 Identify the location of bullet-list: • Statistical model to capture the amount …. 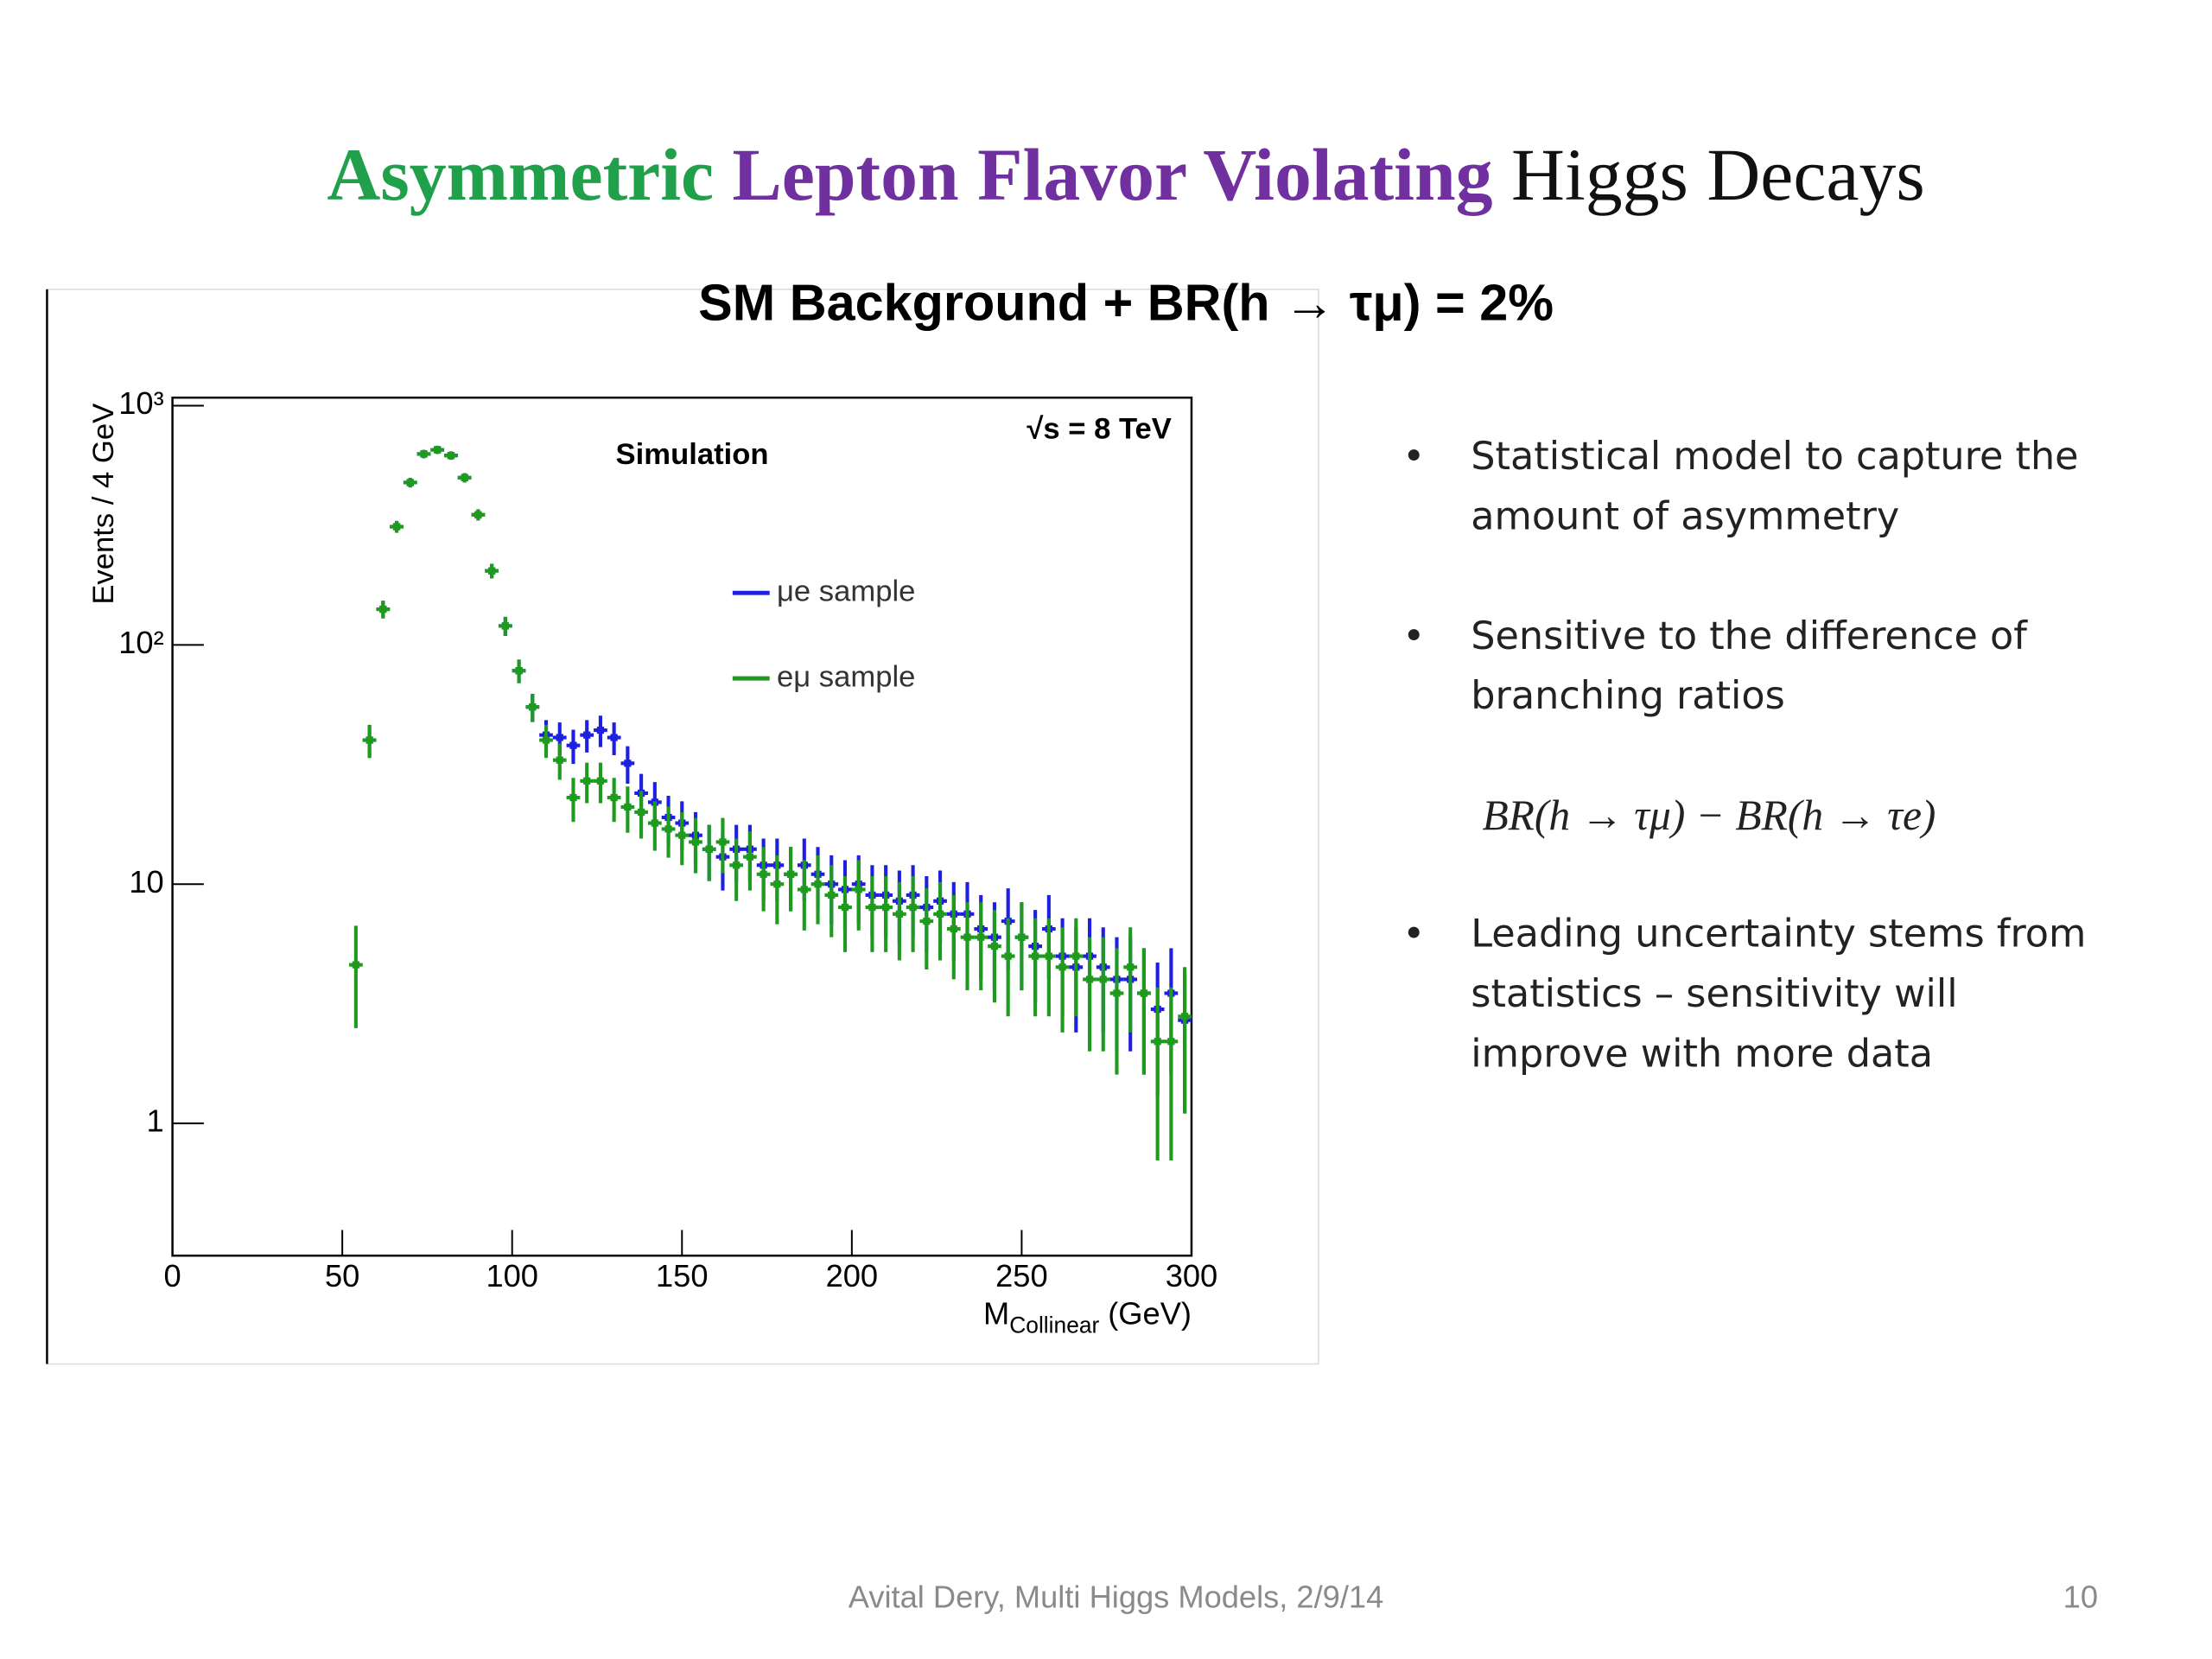
(1744, 755).